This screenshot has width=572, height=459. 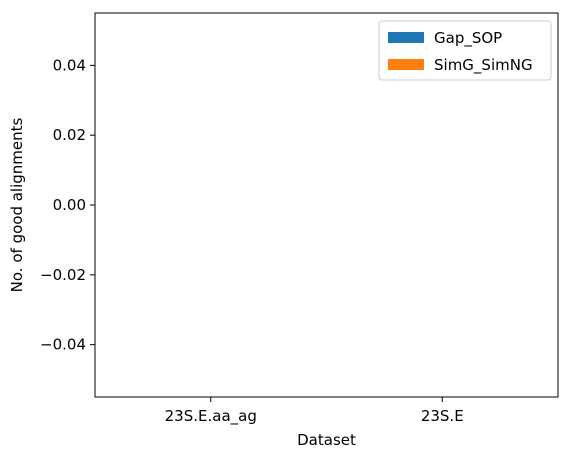 What do you see at coordinates (465, 50) in the screenshot?
I see `legend: Gap_SOP SimG_SimNG` at bounding box center [465, 50].